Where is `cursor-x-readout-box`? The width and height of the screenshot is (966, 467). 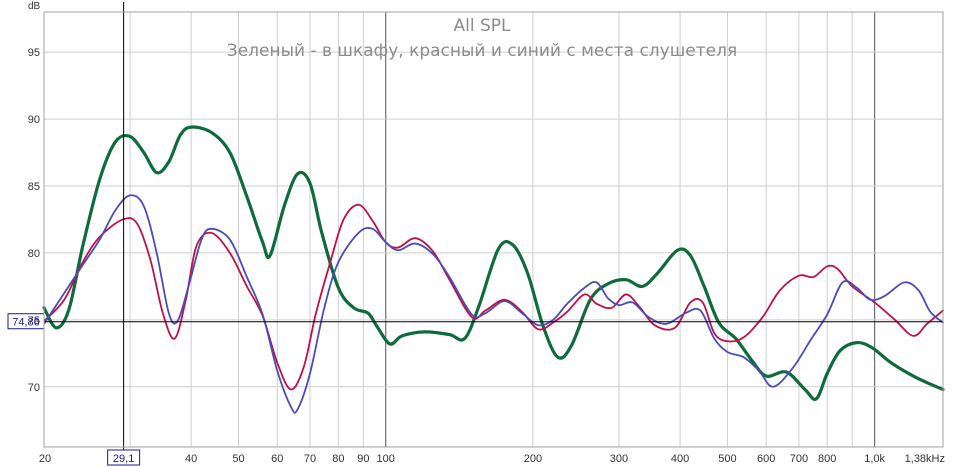 cursor-x-readout-box is located at coordinates (124, 457).